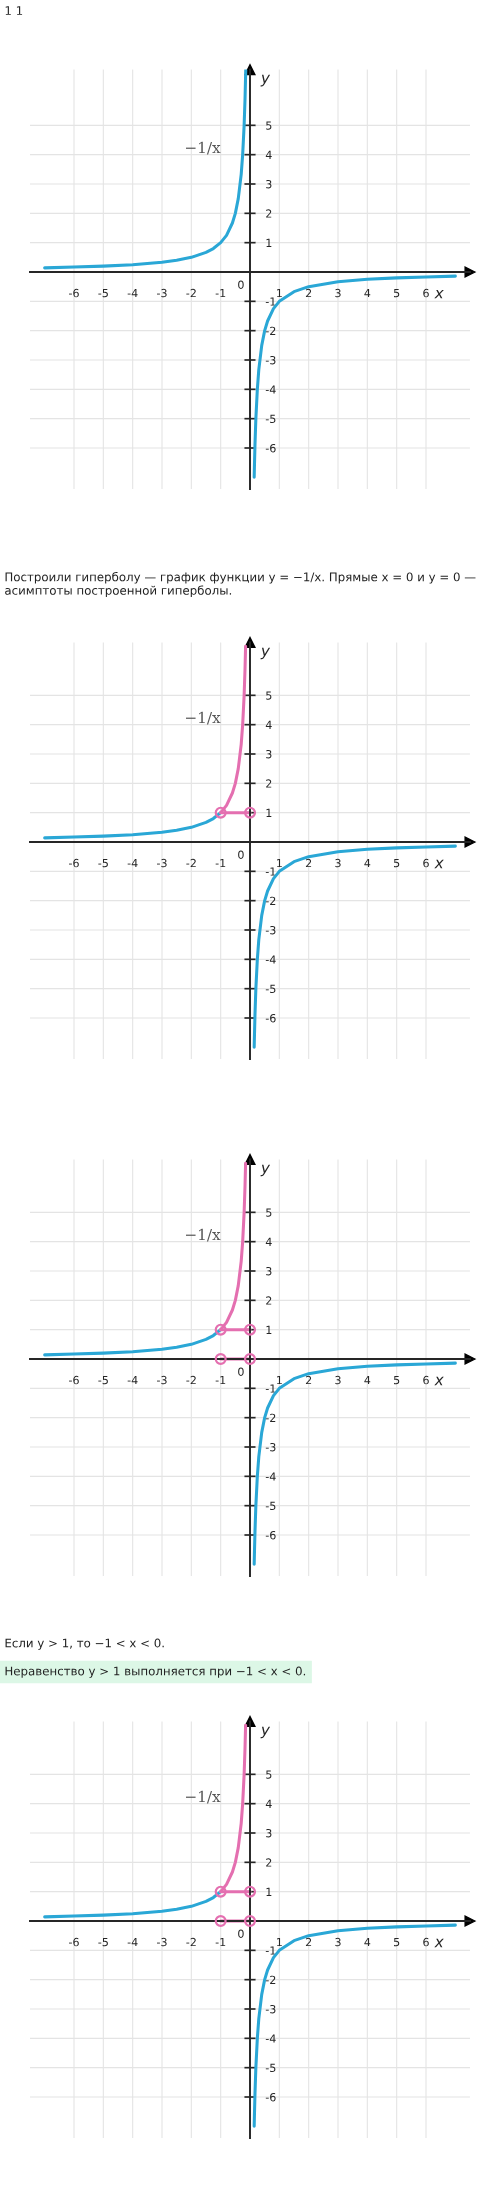 Image resolution: width=500 pixels, height=2200 pixels. I want to click on chart-title: Построили гиперболу — график функции y = −1/x. Прямые x = 0 и y = 0 — асимптоты построенной гиперболы., so click(240, 584).